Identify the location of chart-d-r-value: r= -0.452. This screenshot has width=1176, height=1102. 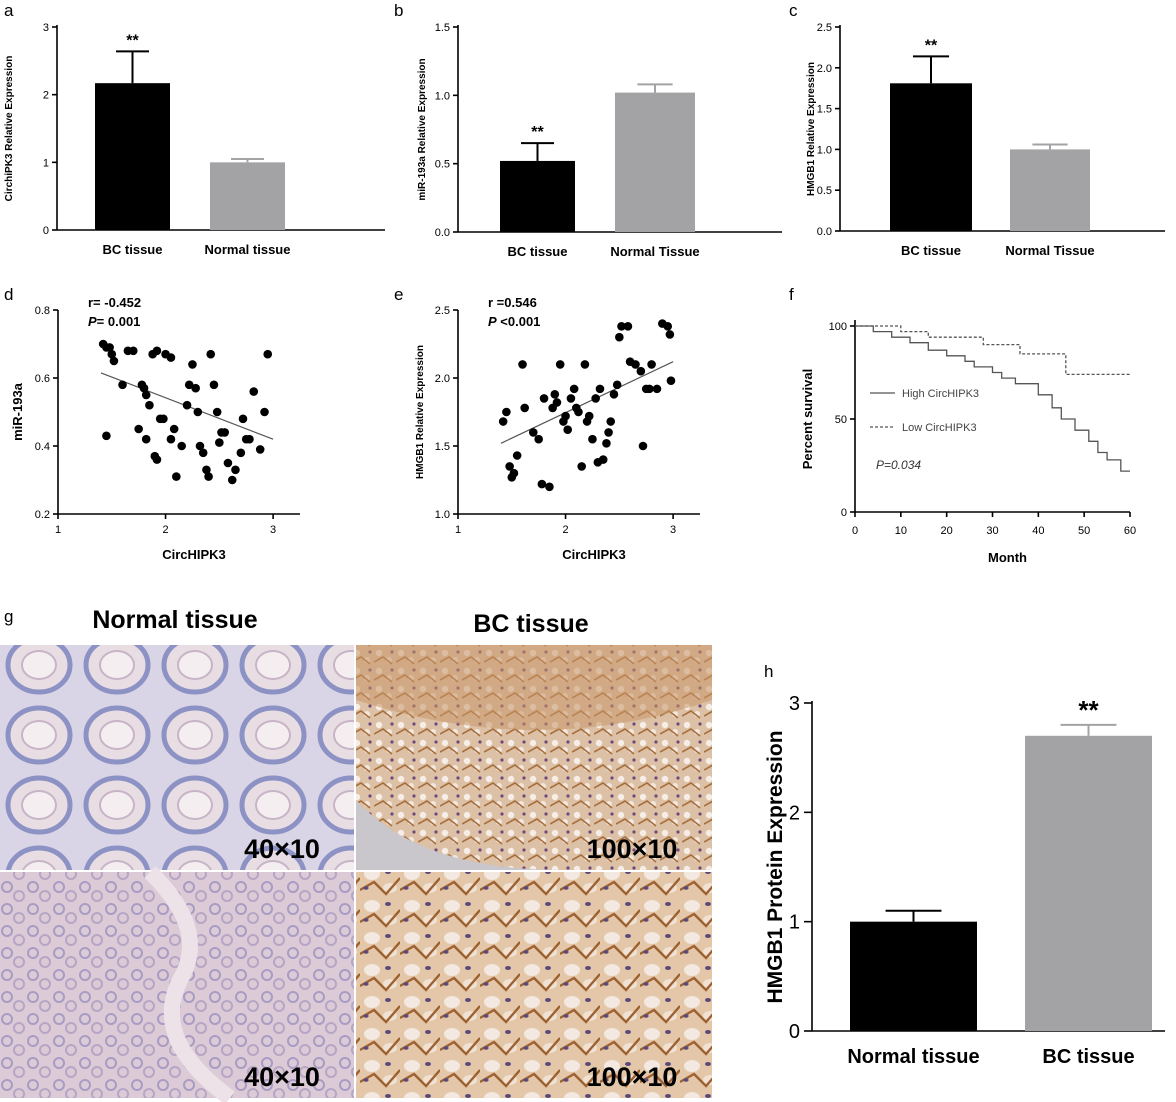
(114, 302).